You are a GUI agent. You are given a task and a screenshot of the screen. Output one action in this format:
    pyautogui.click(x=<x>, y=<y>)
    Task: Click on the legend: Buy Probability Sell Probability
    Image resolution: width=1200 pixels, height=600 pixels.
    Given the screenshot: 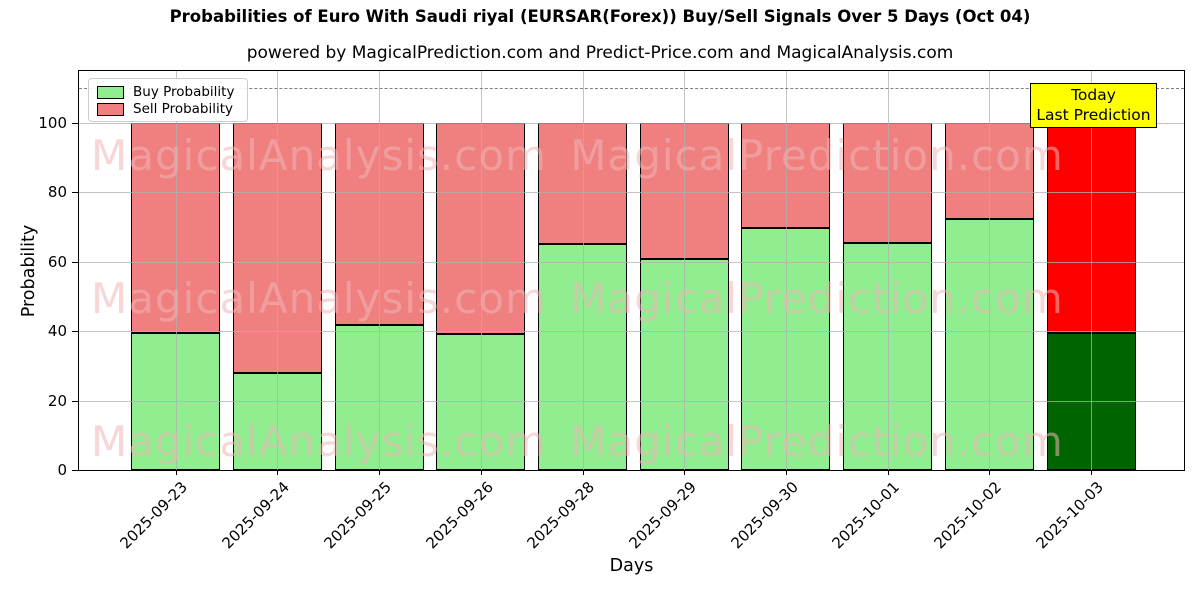 What is the action you would take?
    pyautogui.click(x=168, y=100)
    